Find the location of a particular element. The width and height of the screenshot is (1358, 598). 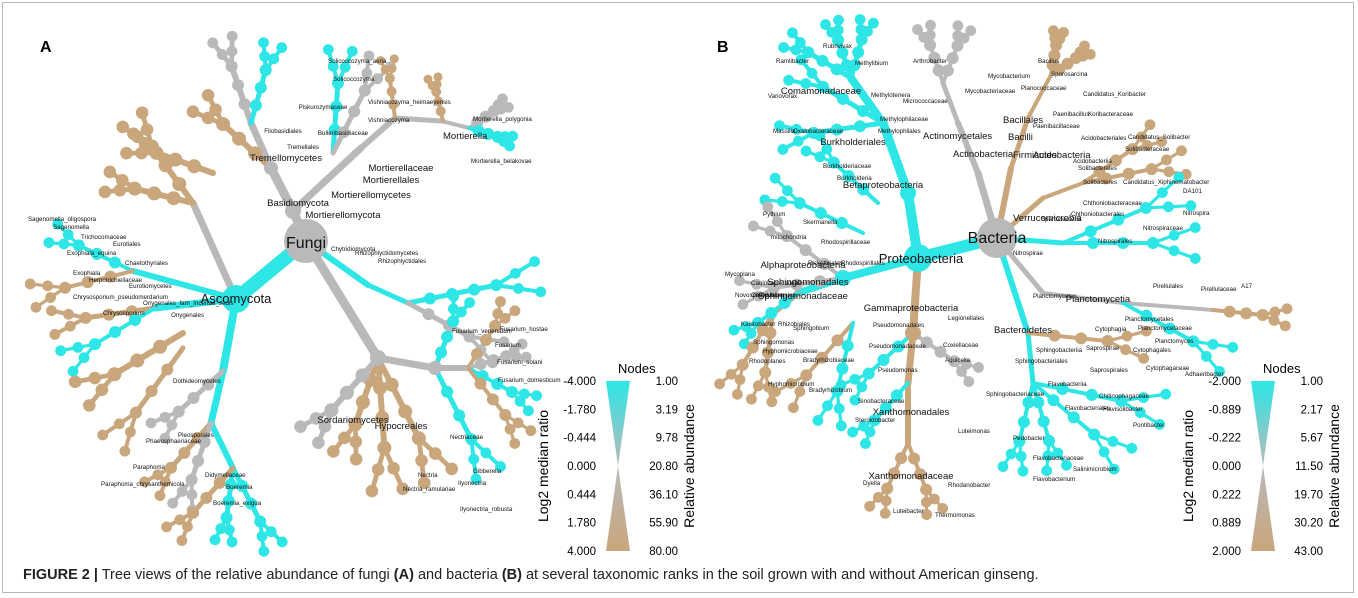

node-label: Mycobacterium is located at coordinates (1009, 76).